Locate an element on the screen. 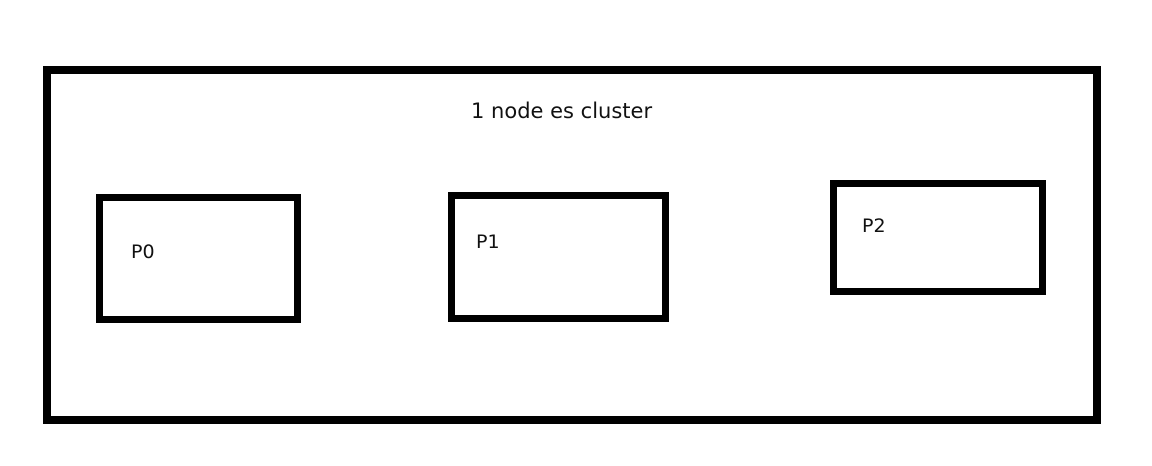  partition-label-p1: P1 is located at coordinates (488, 242).